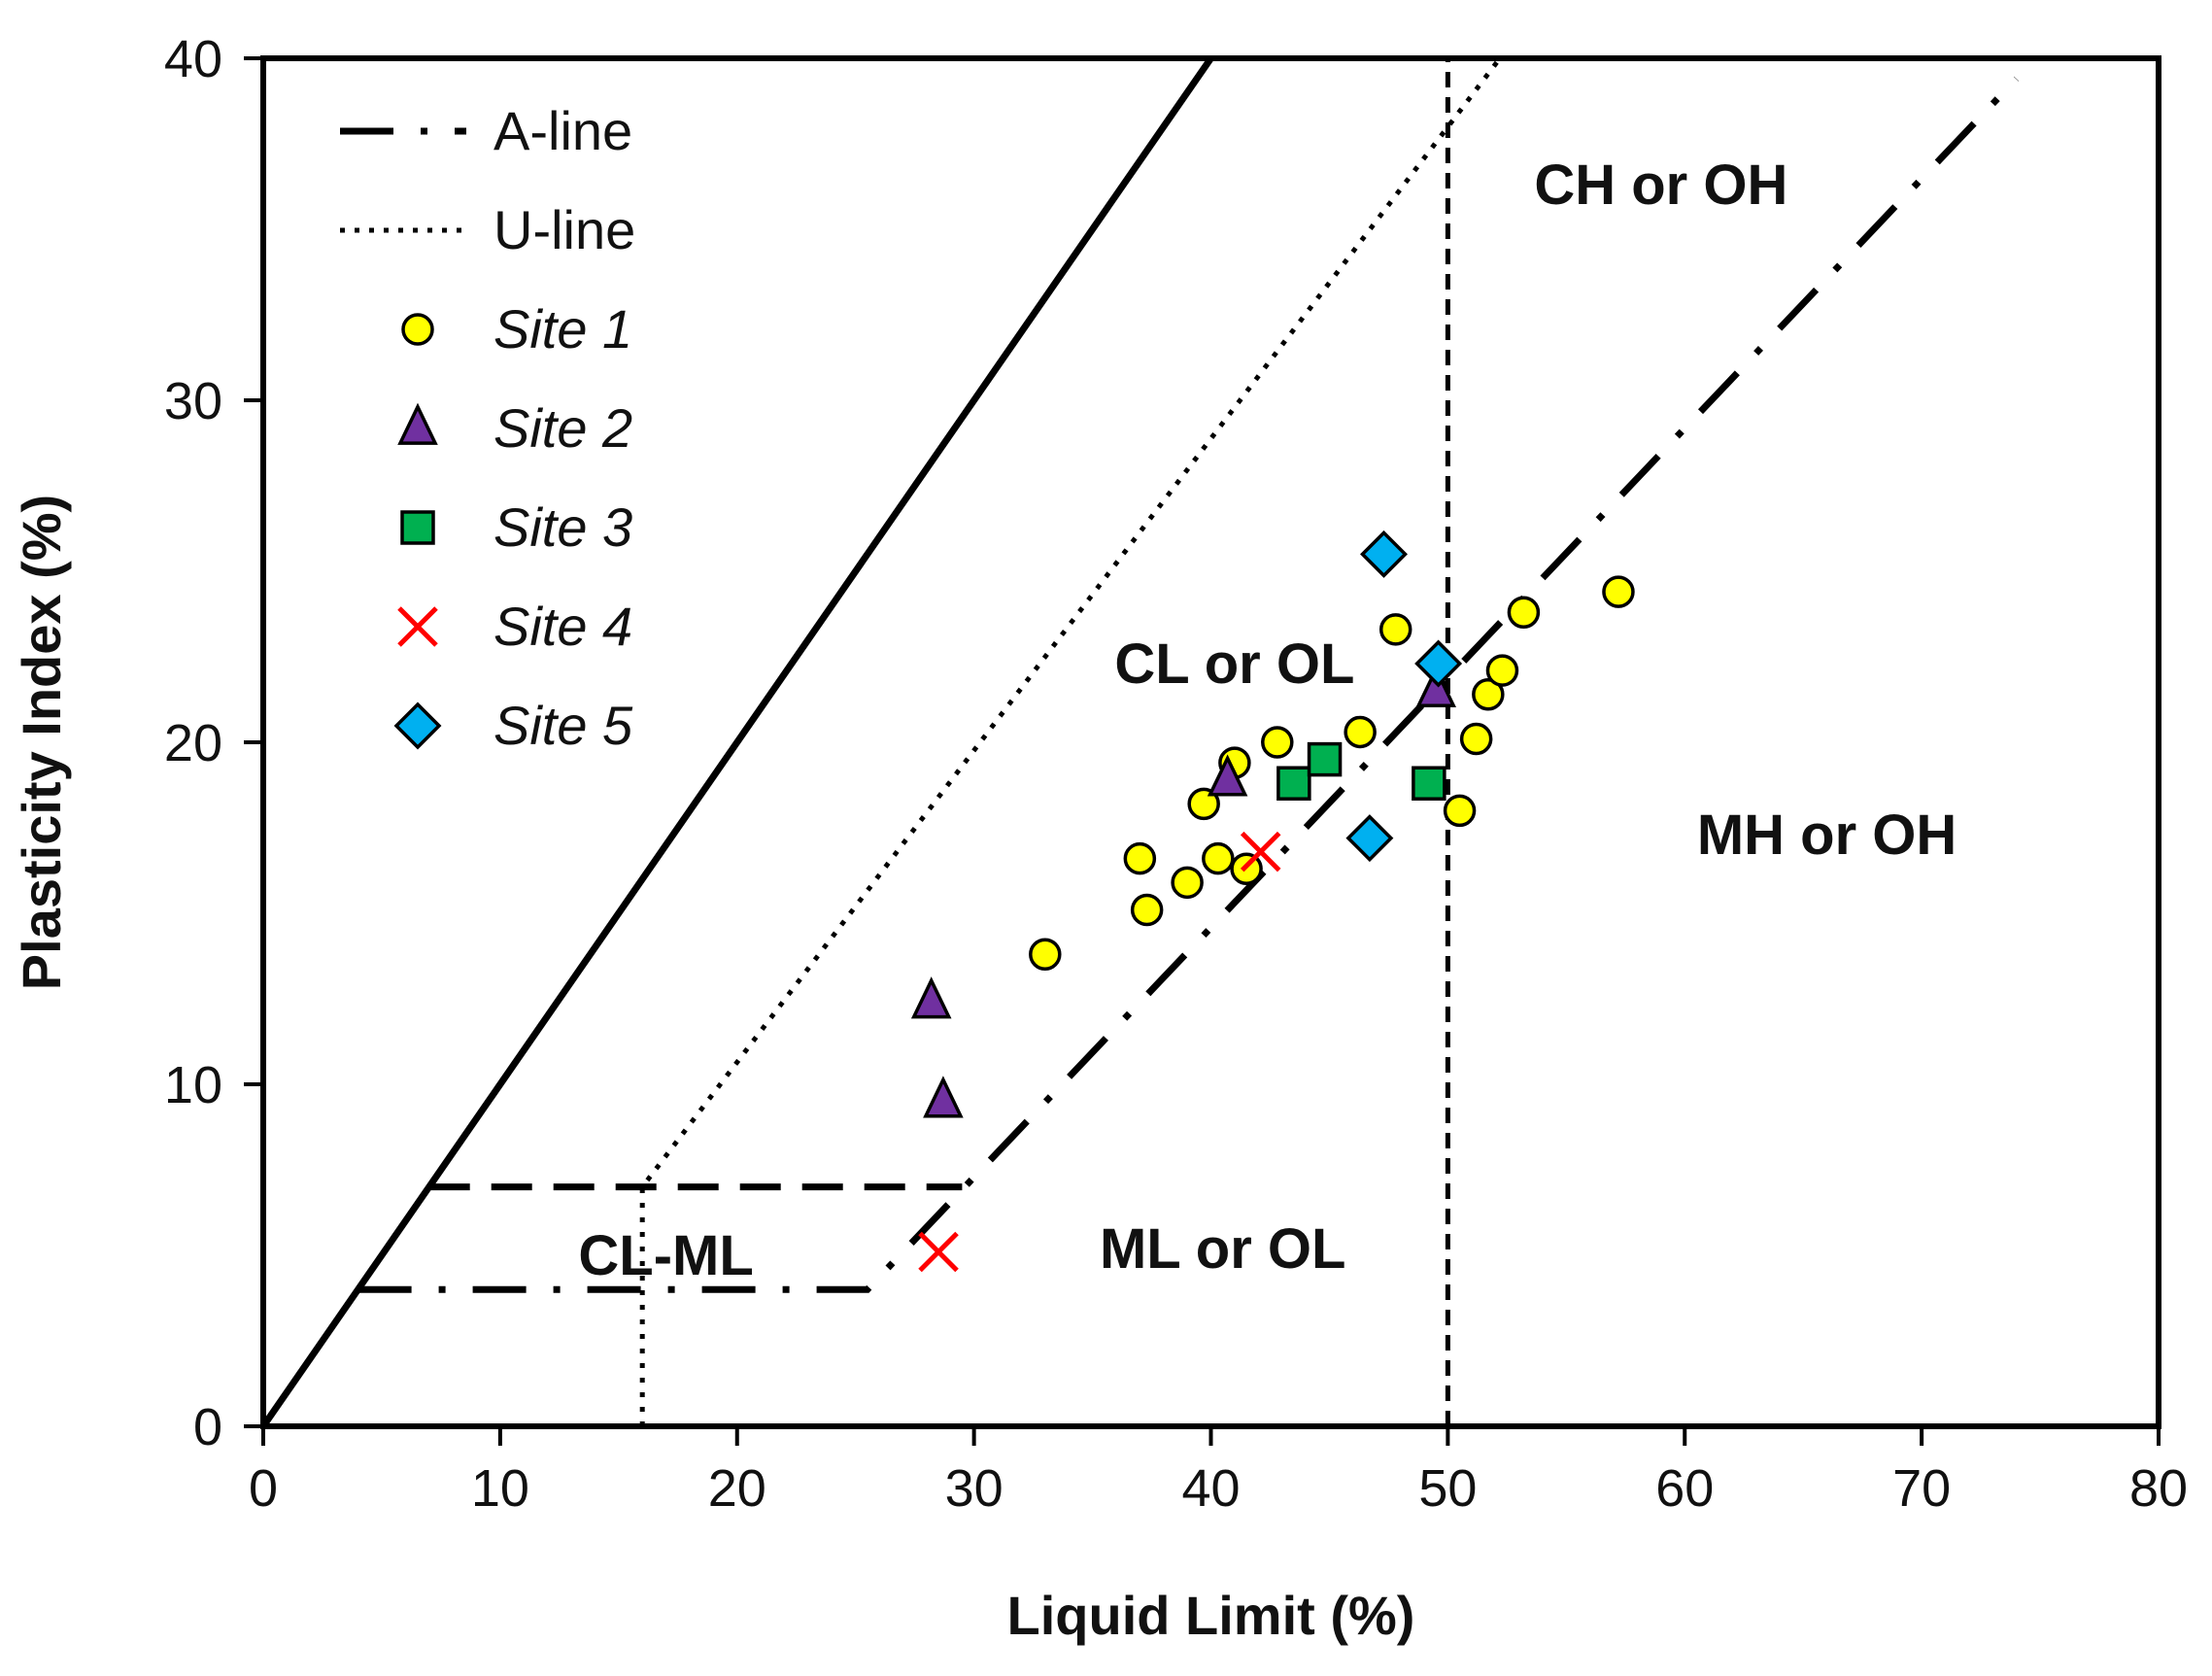  Describe the element at coordinates (500, 1488) in the screenshot. I see `x-tick-label: 10` at that location.